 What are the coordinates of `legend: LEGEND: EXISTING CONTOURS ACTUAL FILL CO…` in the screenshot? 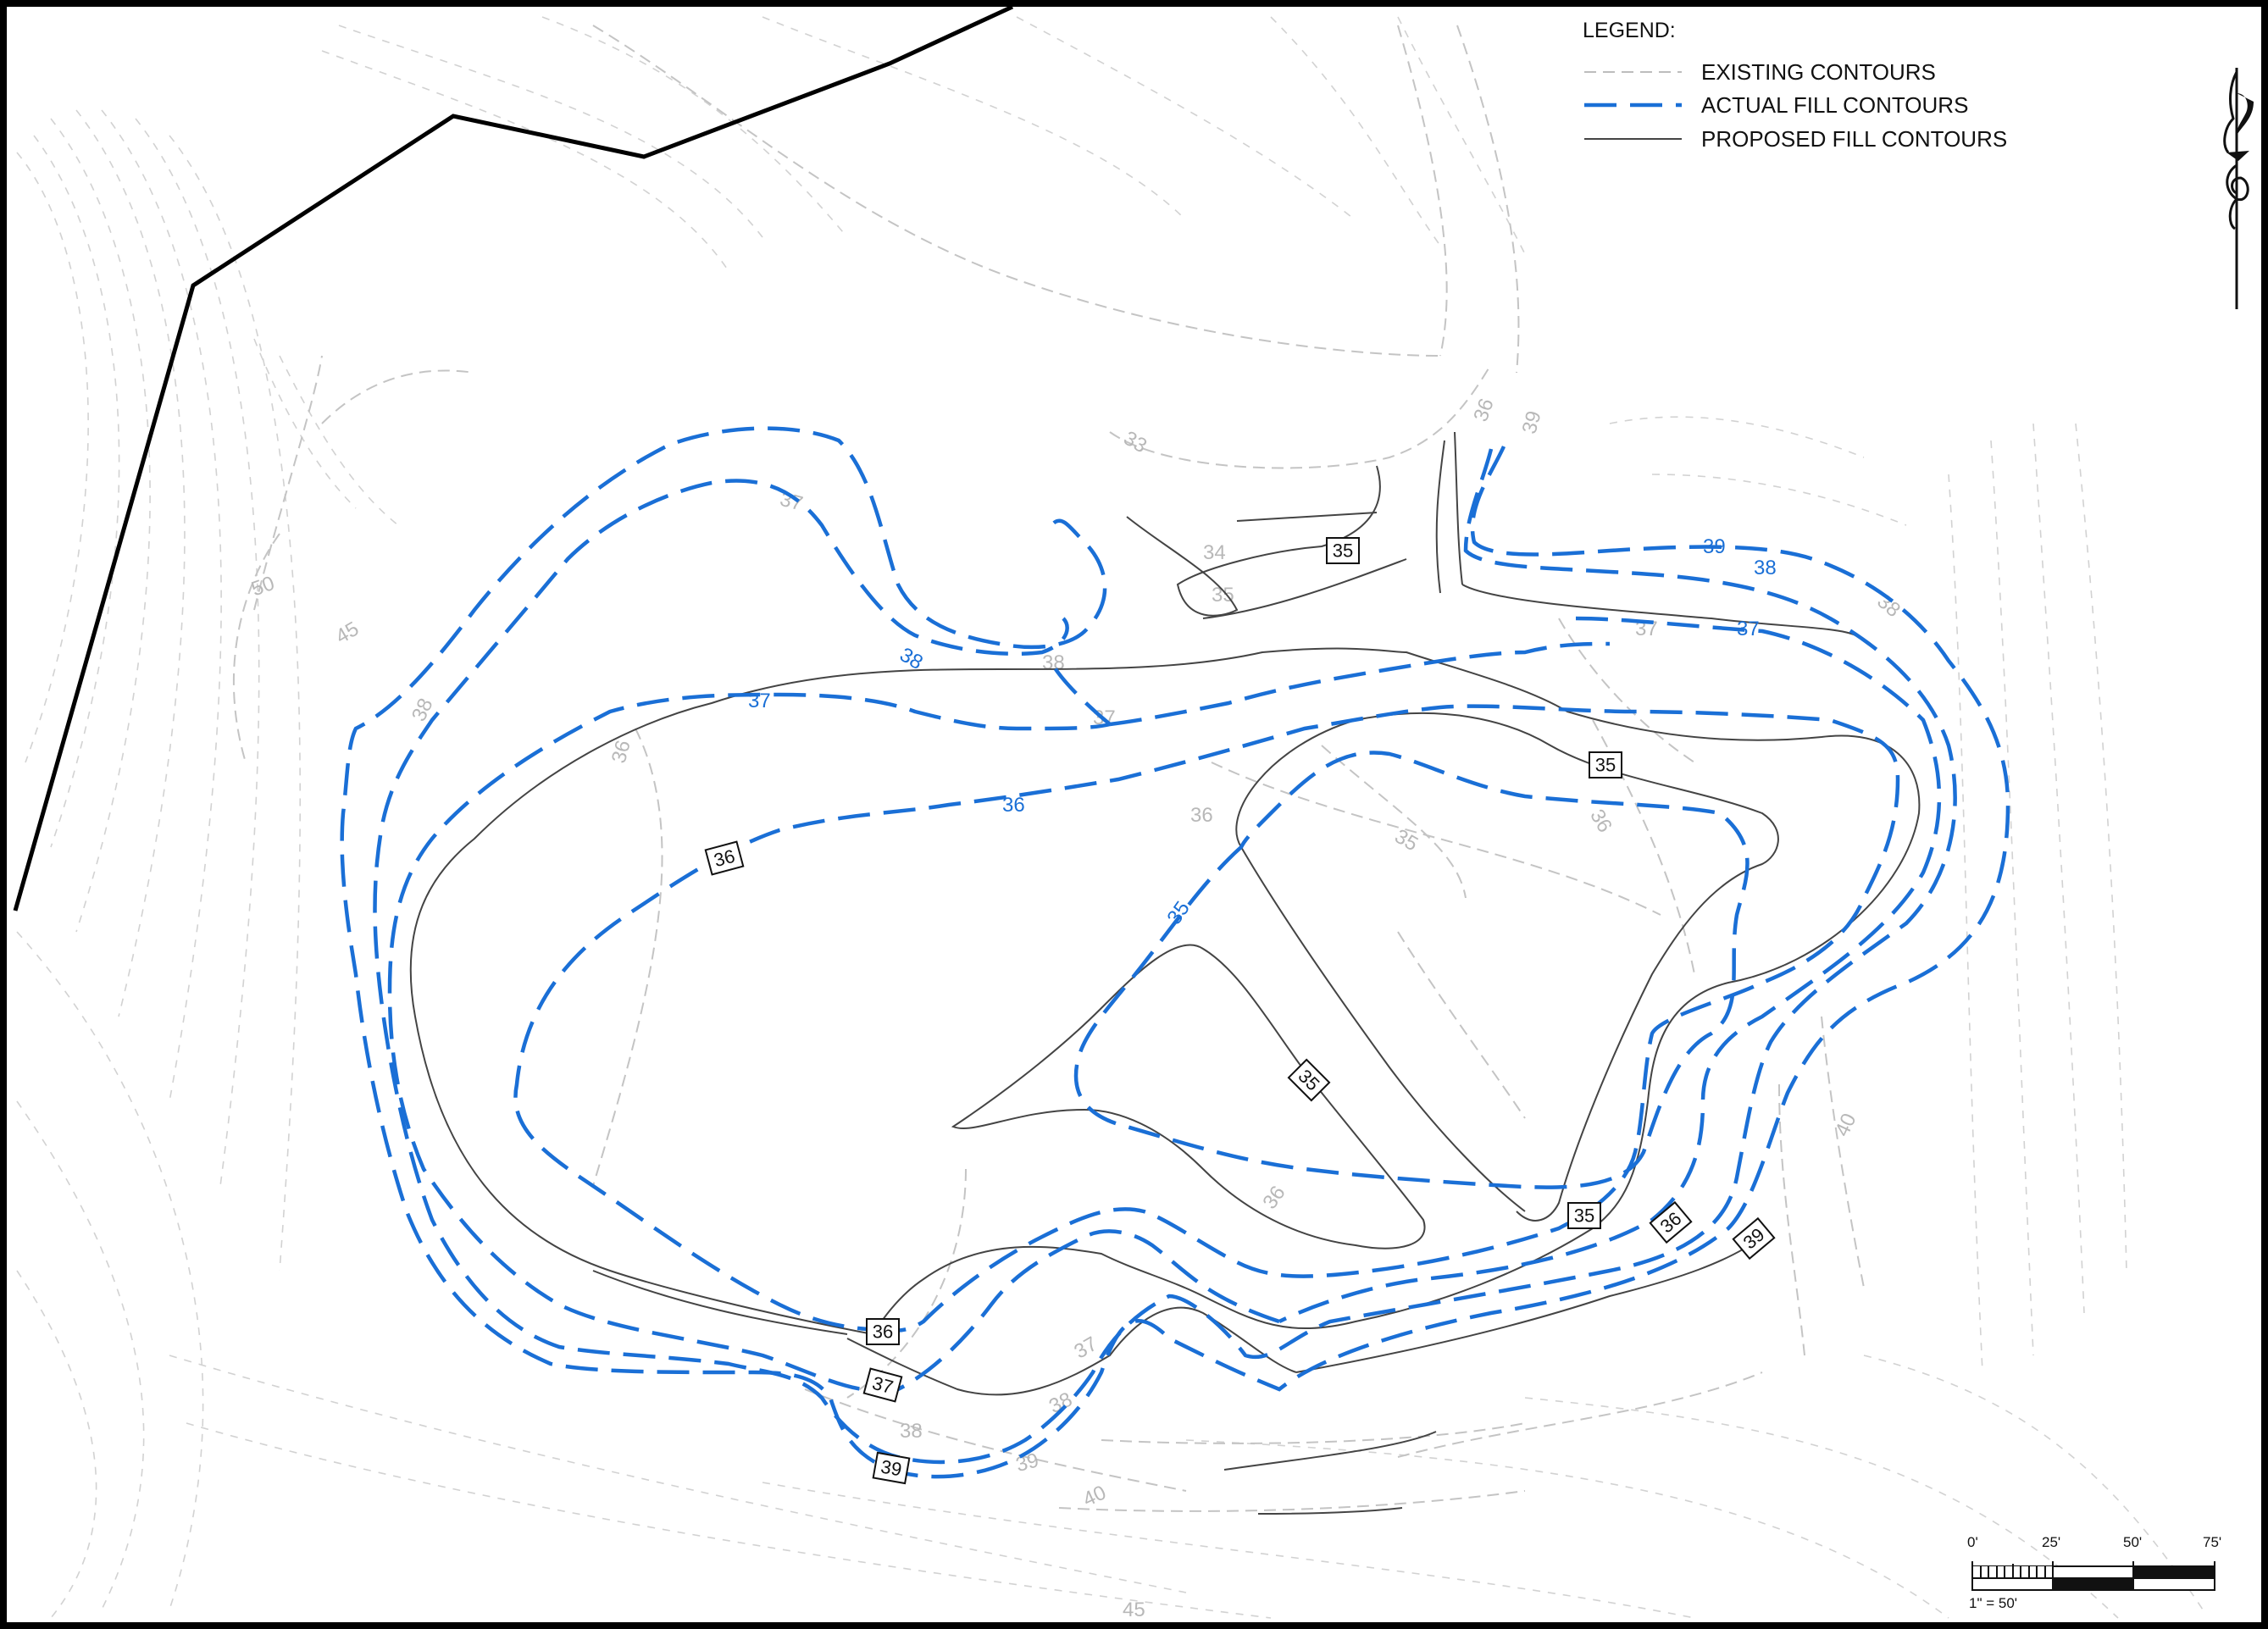 It's located at (1795, 85).